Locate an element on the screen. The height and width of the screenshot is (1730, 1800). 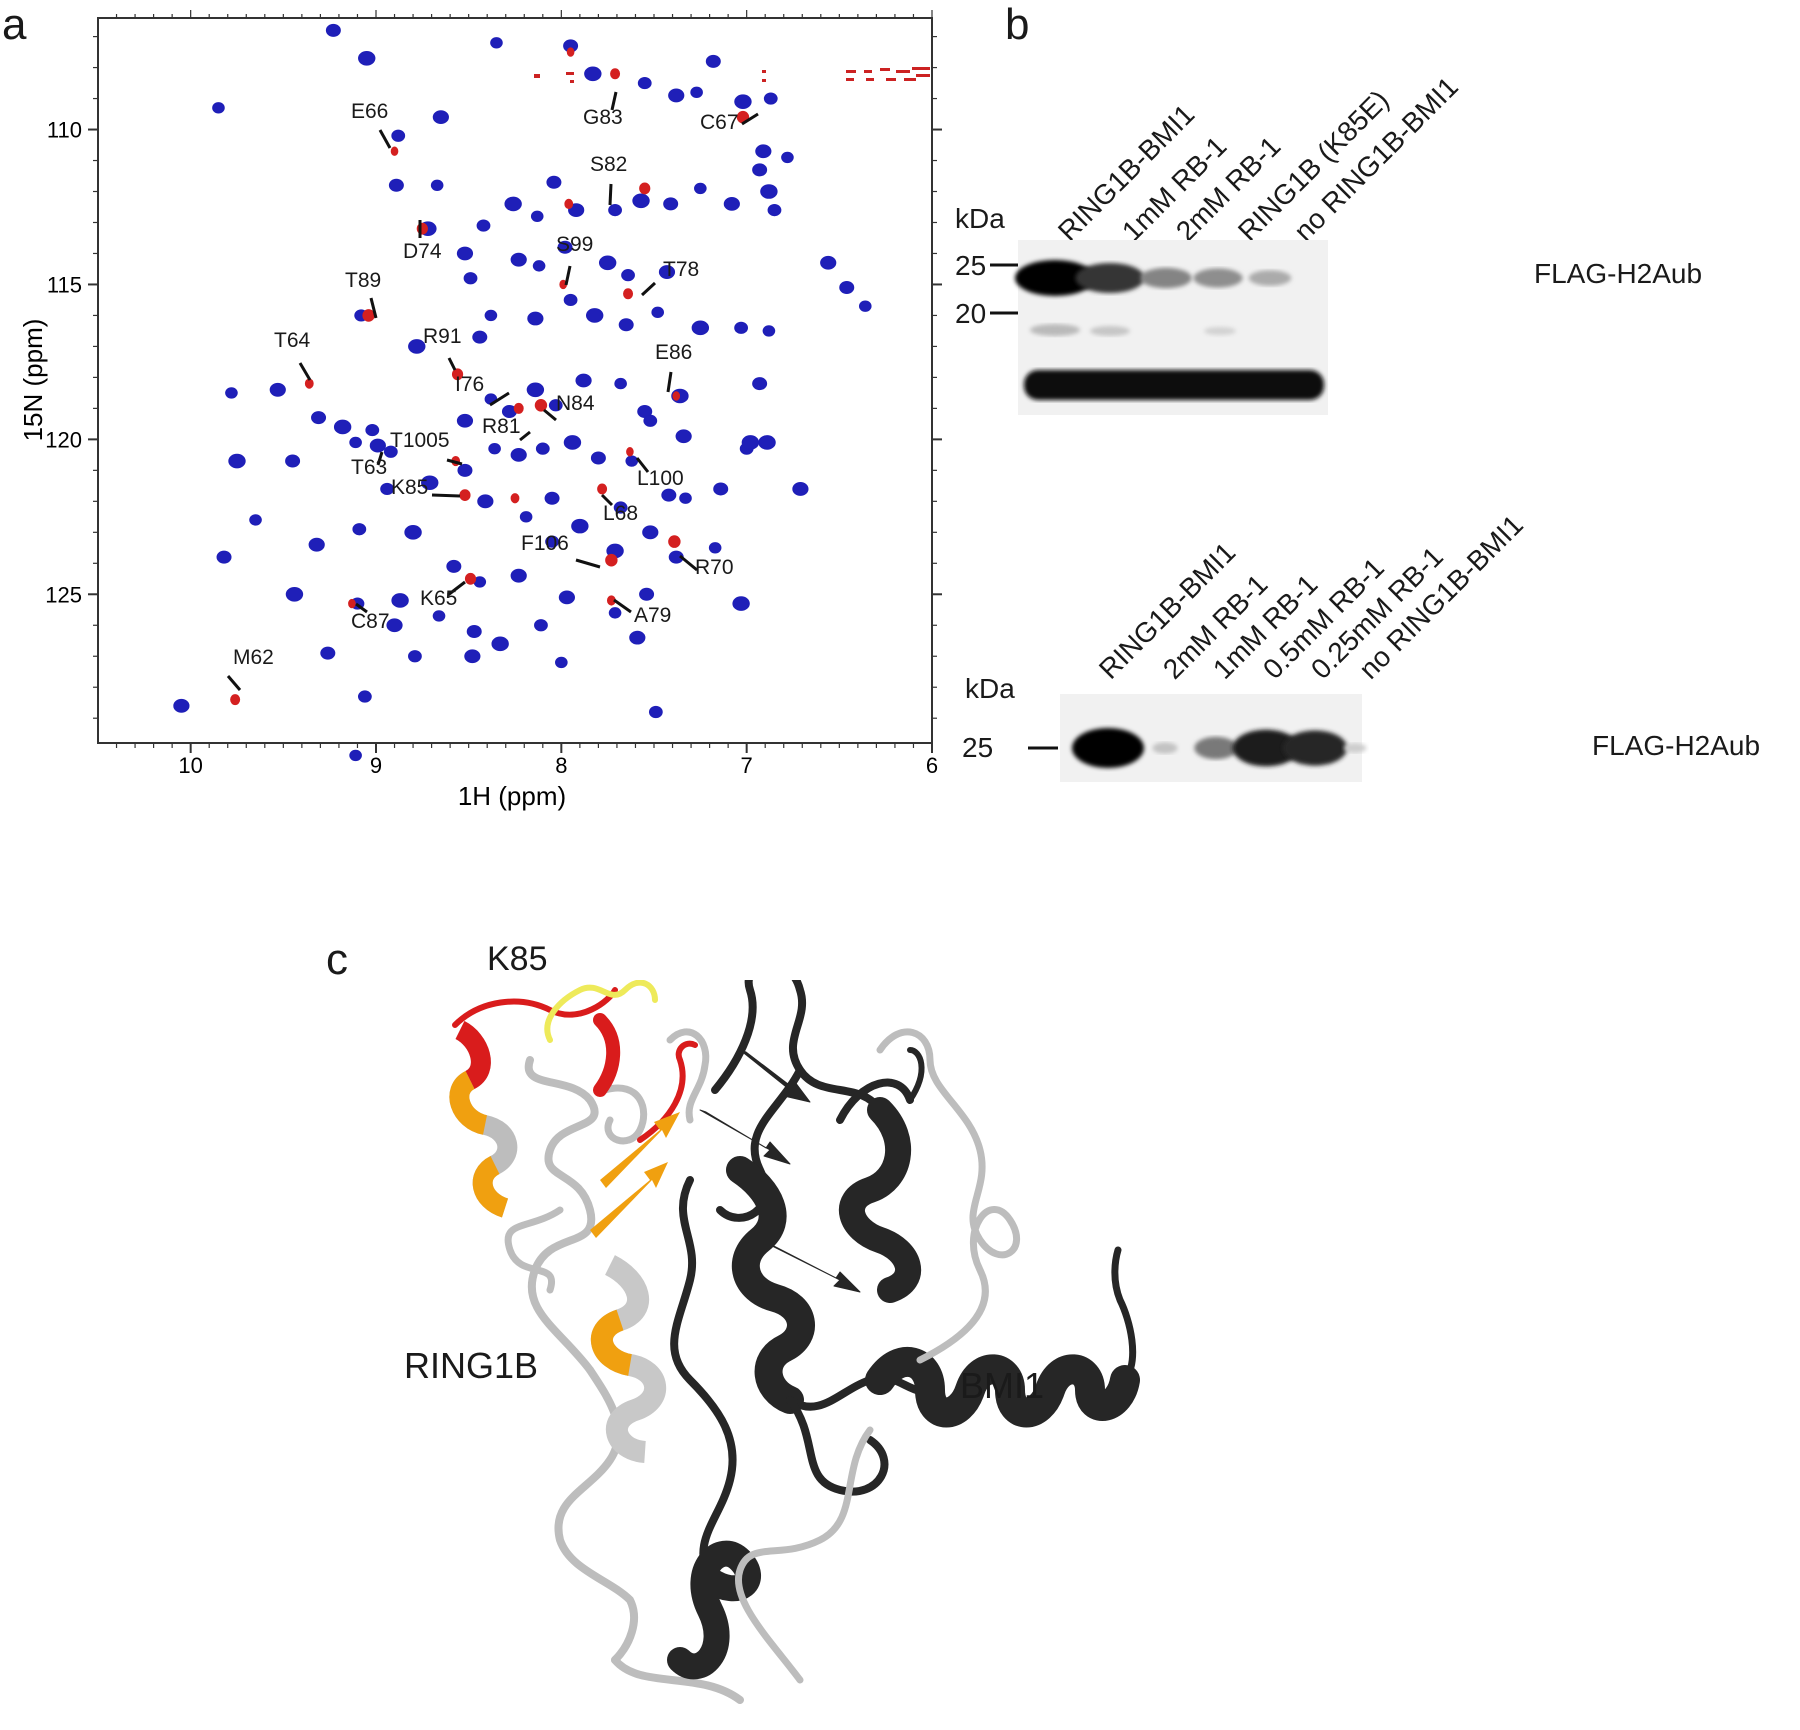
peak-label: C67 is located at coordinates (719, 122).